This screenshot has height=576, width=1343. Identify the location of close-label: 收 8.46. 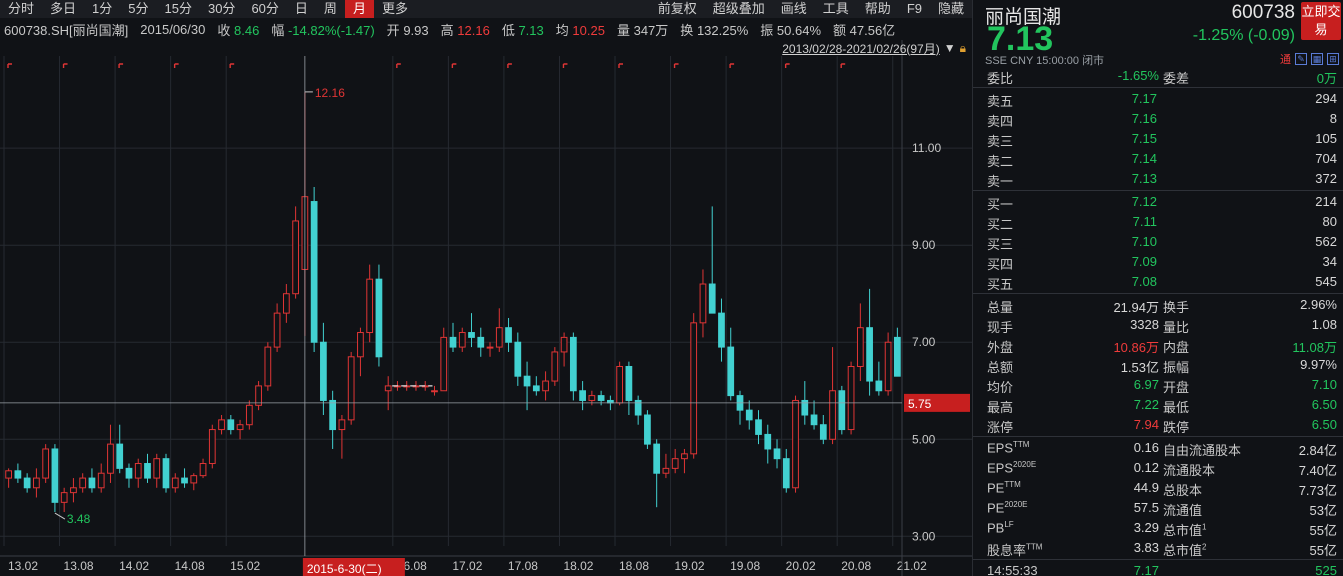
(238, 30).